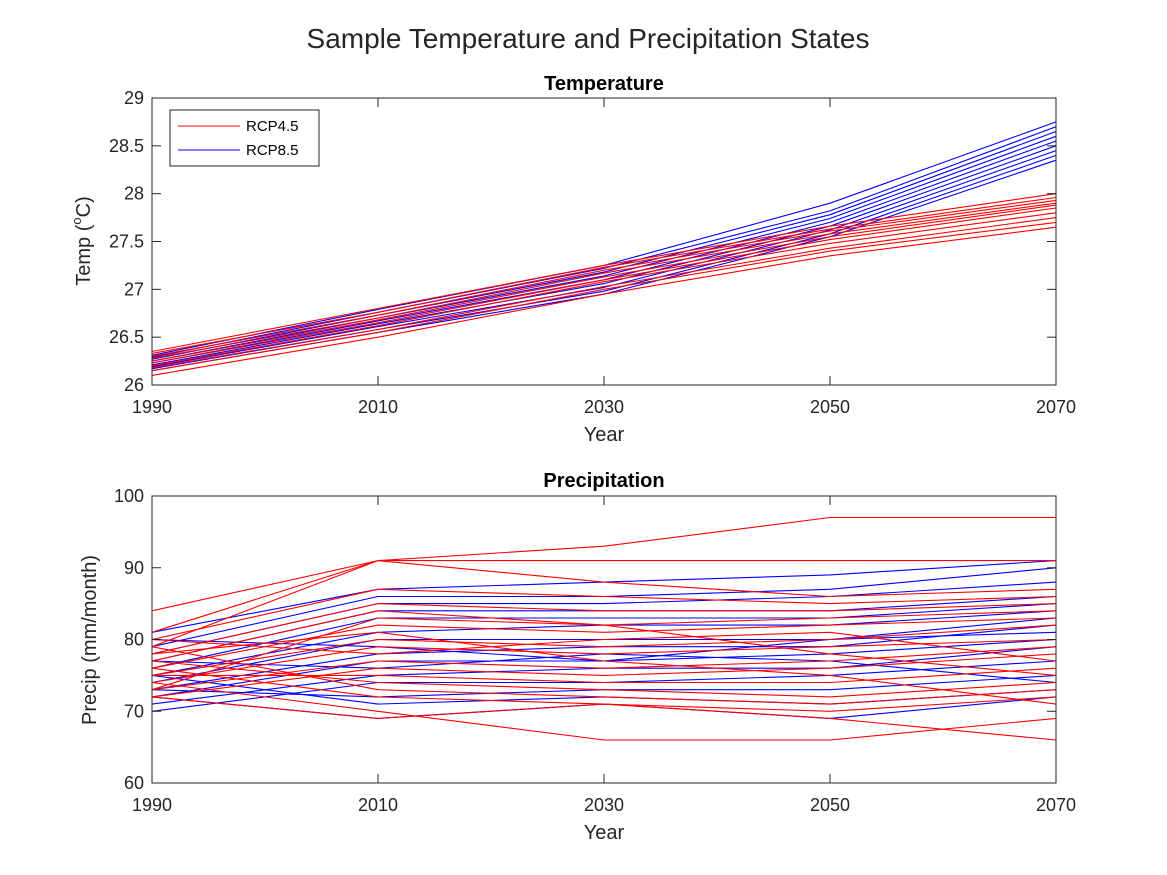 This screenshot has height=875, width=1167. What do you see at coordinates (126, 337) in the screenshot?
I see `temperature-y-tick-label-26.5: 26.5` at bounding box center [126, 337].